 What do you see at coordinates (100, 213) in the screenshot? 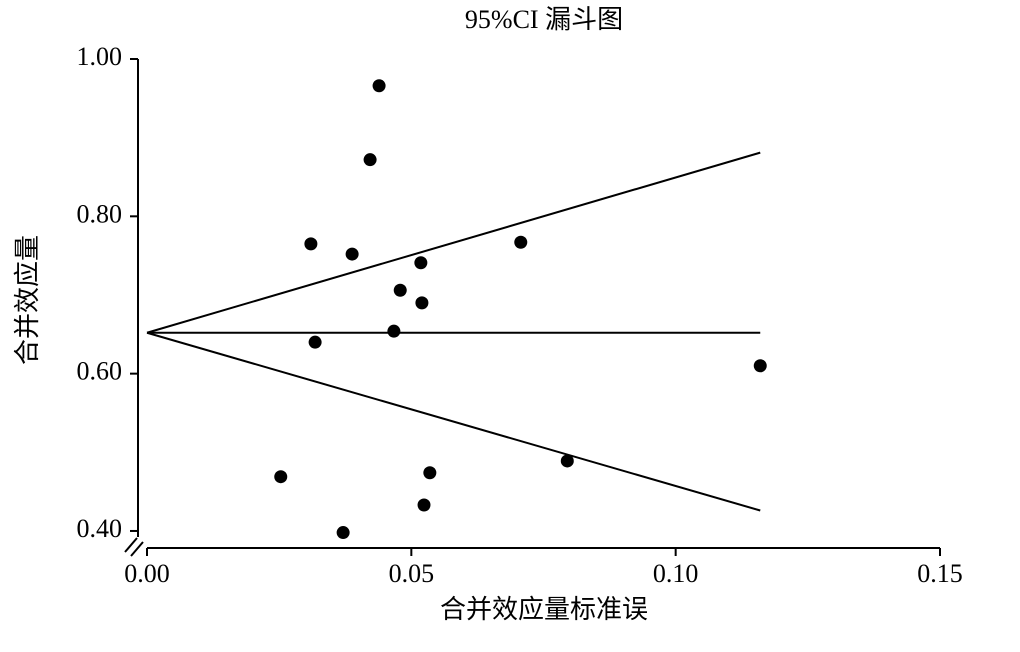
I see `y-tick-label: 0.80` at bounding box center [100, 213].